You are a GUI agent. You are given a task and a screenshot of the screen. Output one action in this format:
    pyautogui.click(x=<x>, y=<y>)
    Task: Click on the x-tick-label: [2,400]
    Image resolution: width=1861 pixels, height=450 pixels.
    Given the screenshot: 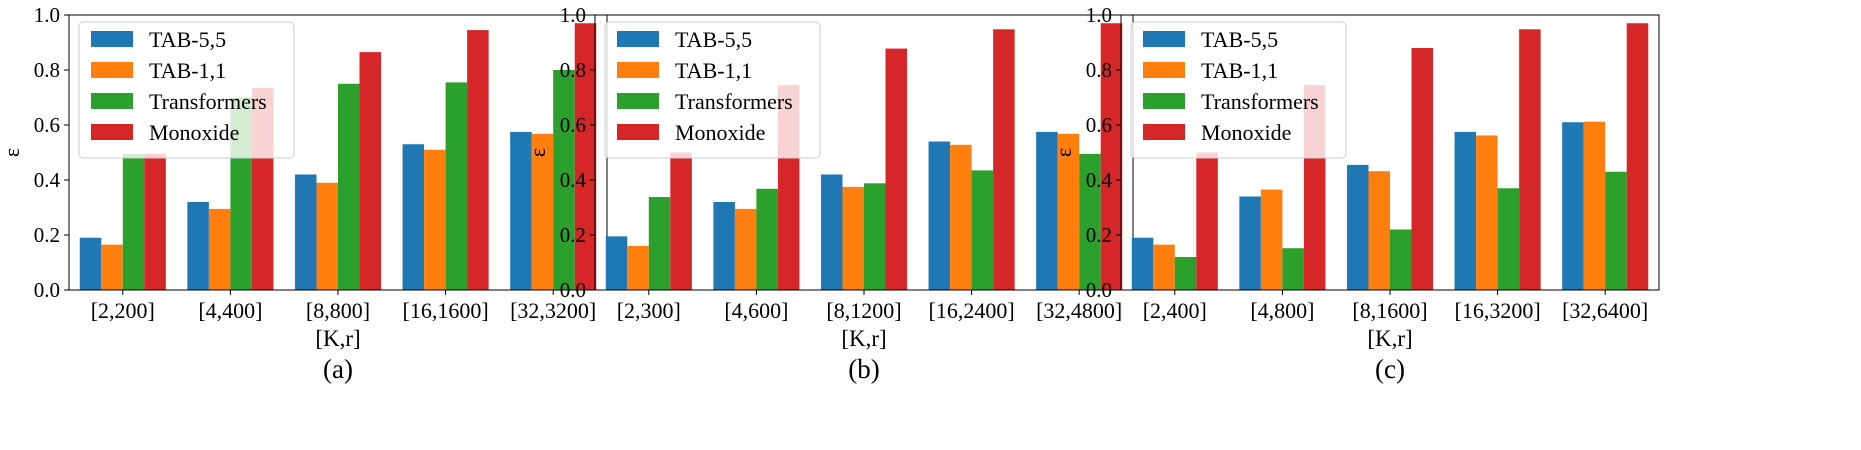 What is the action you would take?
    pyautogui.click(x=1175, y=310)
    